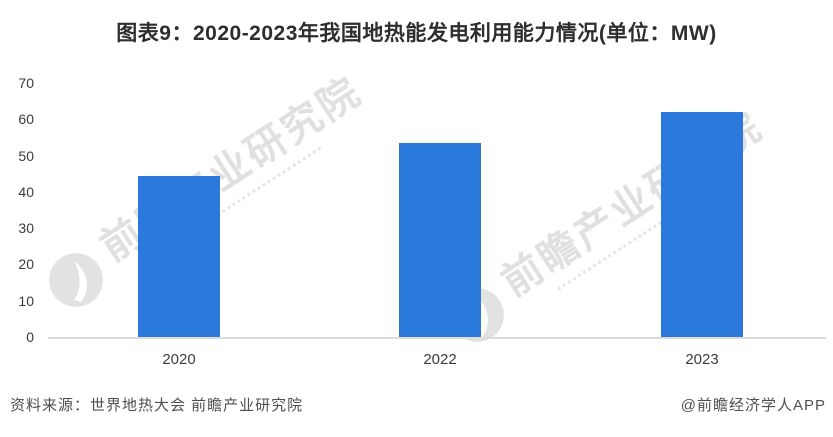  What do you see at coordinates (416, 33) in the screenshot?
I see `chart-title: 图表9：2020-2023年我国地热能发电利用能力情况(单位：MW)` at bounding box center [416, 33].